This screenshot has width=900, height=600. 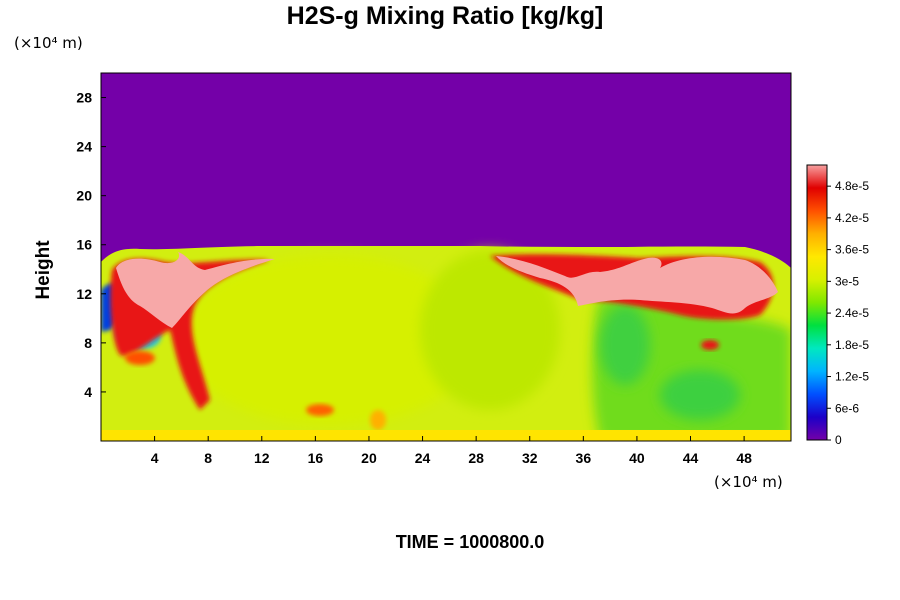 I want to click on y-tick-label: 24, so click(x=84, y=147).